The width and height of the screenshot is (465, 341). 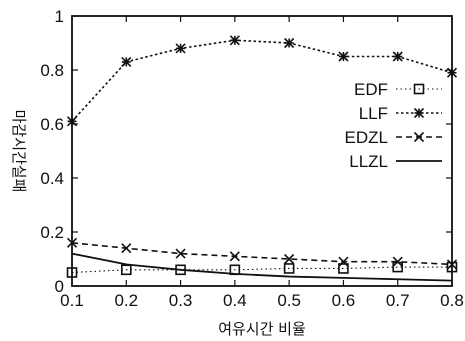 I want to click on x-tick-label: 0.2, so click(x=126, y=300).